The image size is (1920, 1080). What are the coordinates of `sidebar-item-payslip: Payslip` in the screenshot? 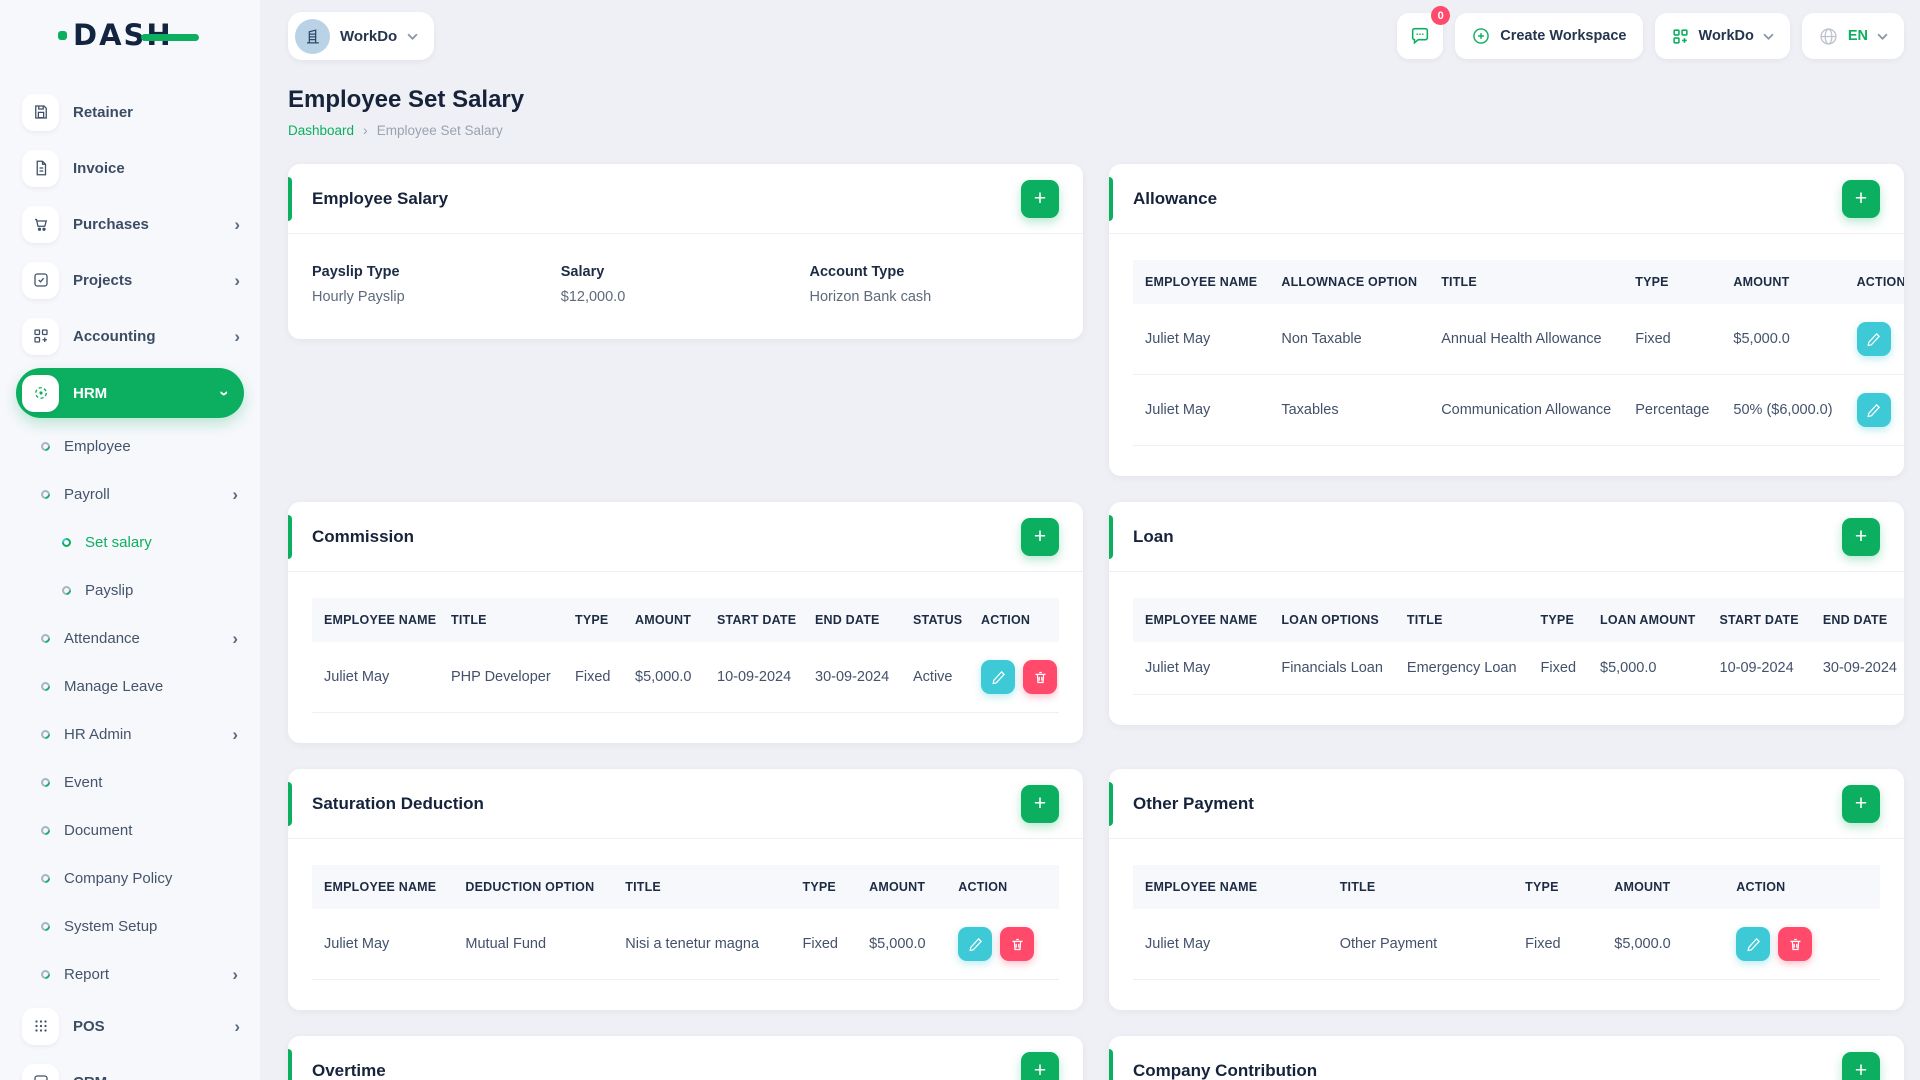 It's located at (130, 590).